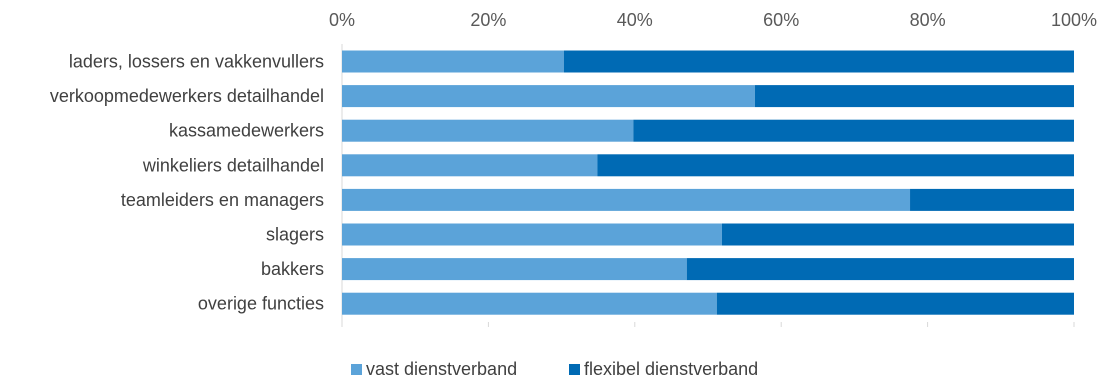 The width and height of the screenshot is (1109, 385). I want to click on legend-label: flexibel dienstverband, so click(671, 369).